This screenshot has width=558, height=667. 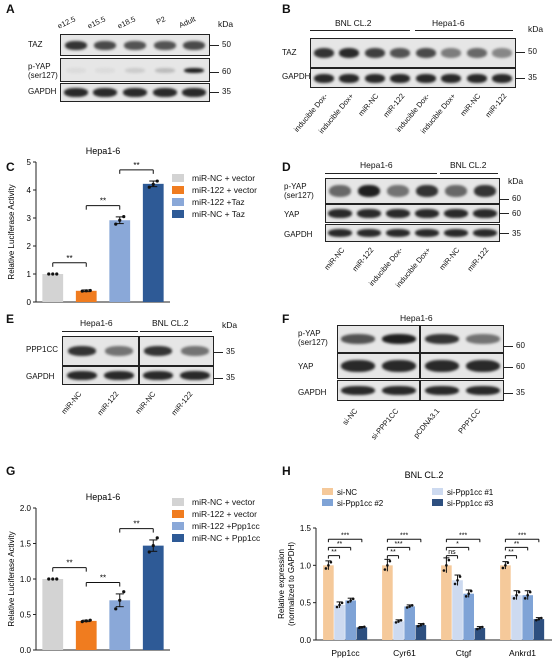 What do you see at coordinates (286, 167) in the screenshot?
I see `panel-d-letter: D` at bounding box center [286, 167].